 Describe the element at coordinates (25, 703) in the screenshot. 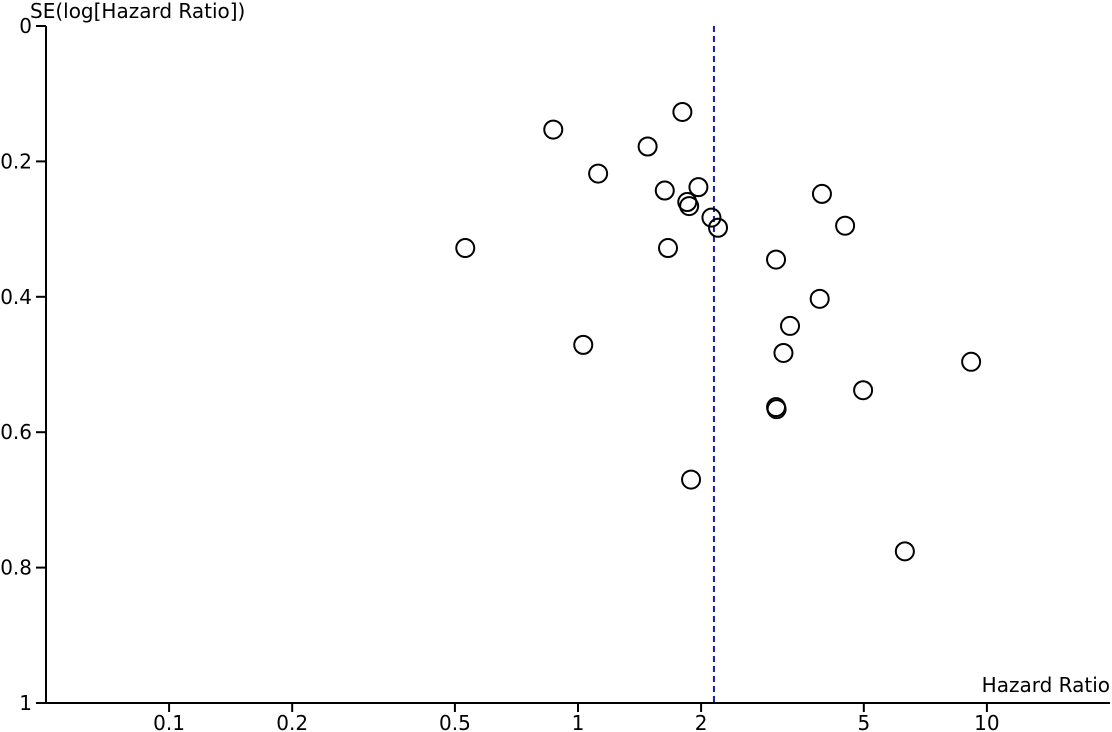

I see `y-tick-label: 1` at that location.